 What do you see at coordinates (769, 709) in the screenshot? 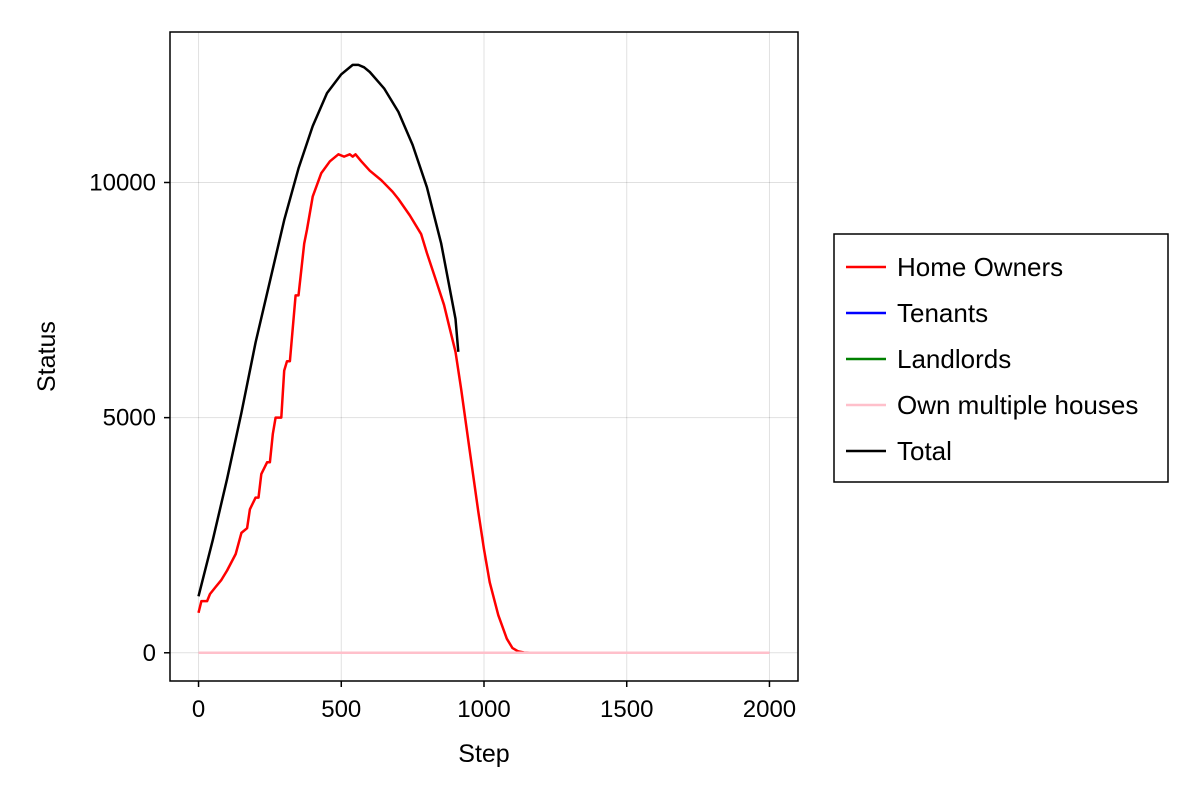
I see `x-tick-label: 2000` at bounding box center [769, 709].